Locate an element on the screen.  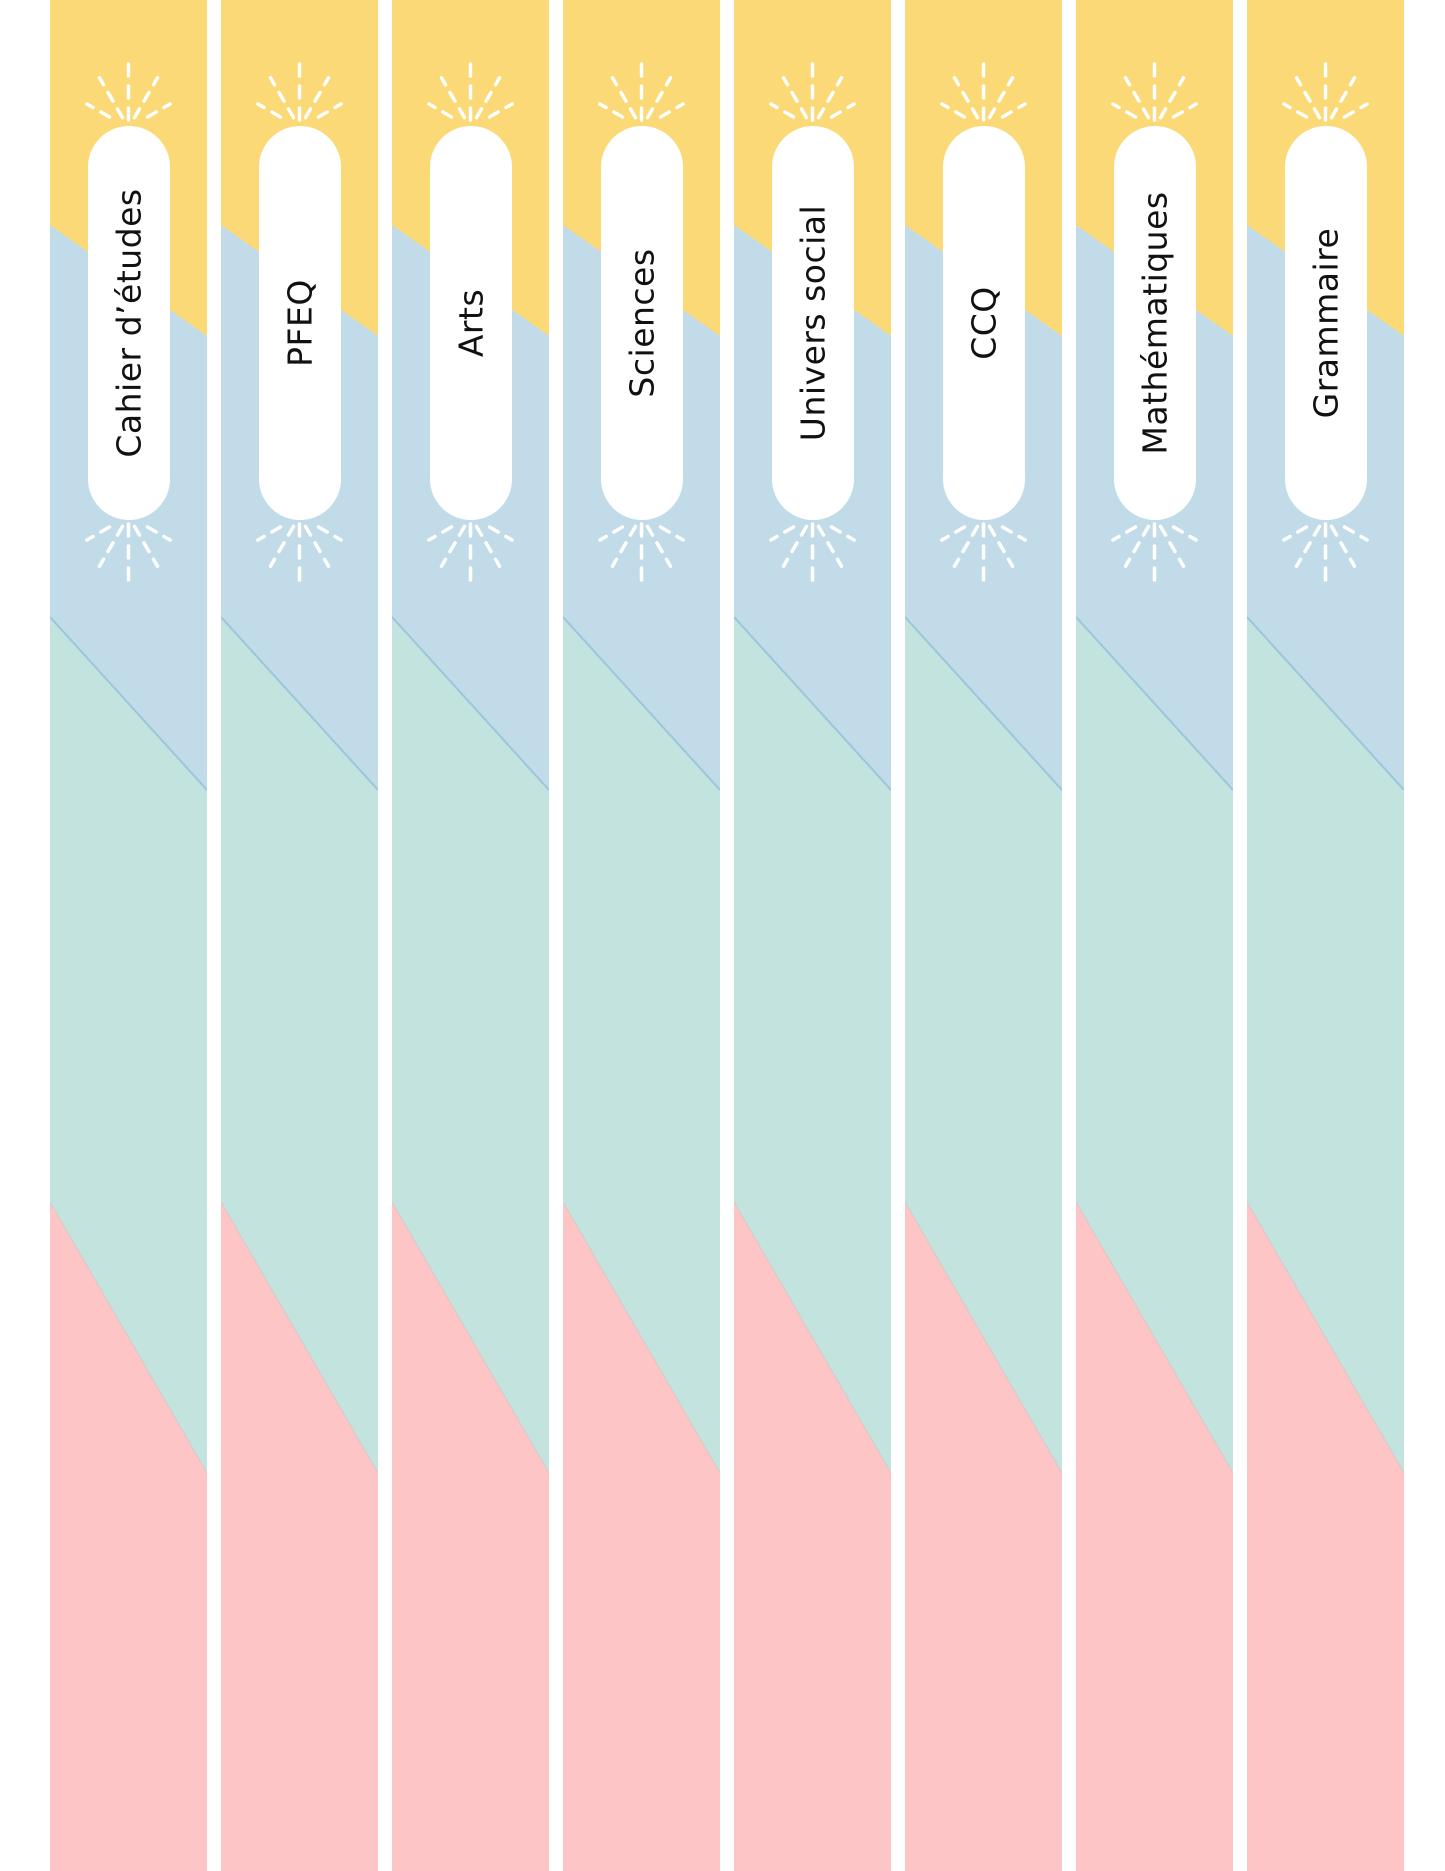
label-pill: PFEQ is located at coordinates (300, 323).